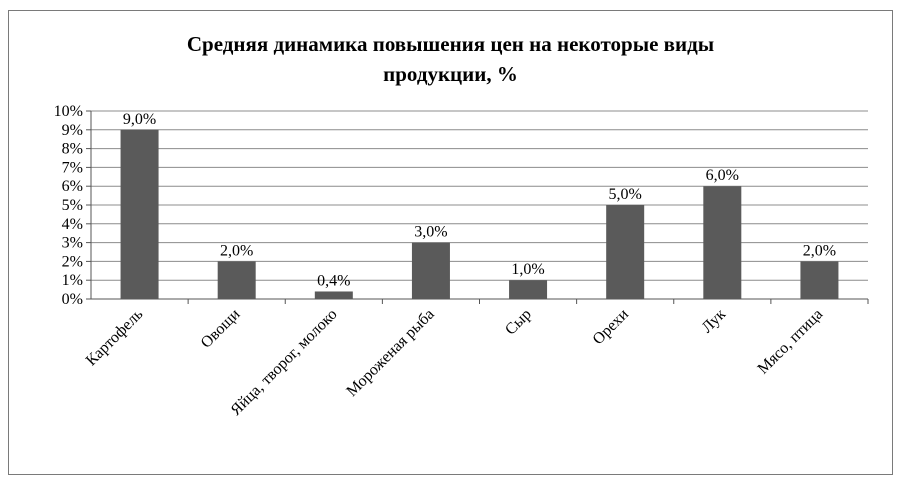 The image size is (904, 487). What do you see at coordinates (284, 362) in the screenshot?
I see `x-category-label: Яйца, творог, молоко` at bounding box center [284, 362].